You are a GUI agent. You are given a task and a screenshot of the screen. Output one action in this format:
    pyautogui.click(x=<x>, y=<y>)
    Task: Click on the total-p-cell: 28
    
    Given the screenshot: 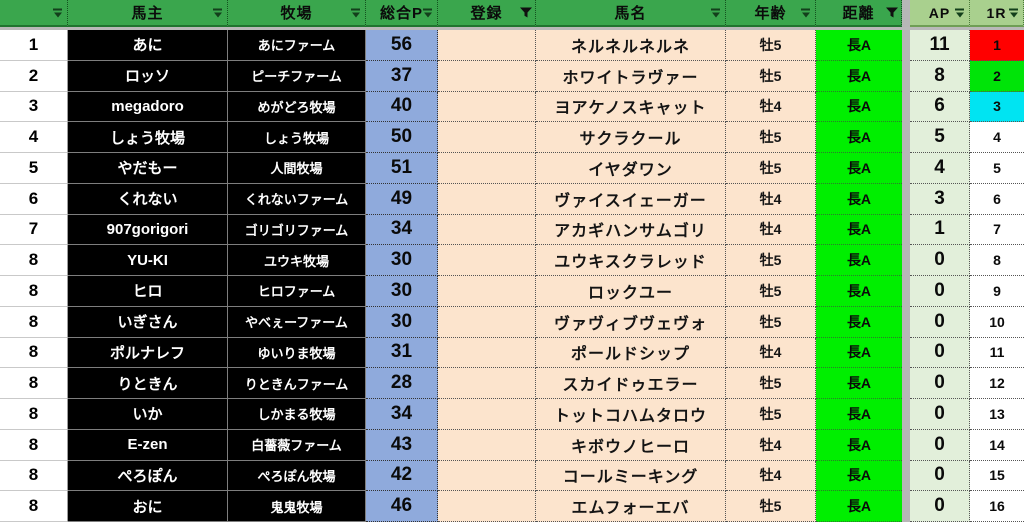 What is the action you would take?
    pyautogui.click(x=402, y=383)
    